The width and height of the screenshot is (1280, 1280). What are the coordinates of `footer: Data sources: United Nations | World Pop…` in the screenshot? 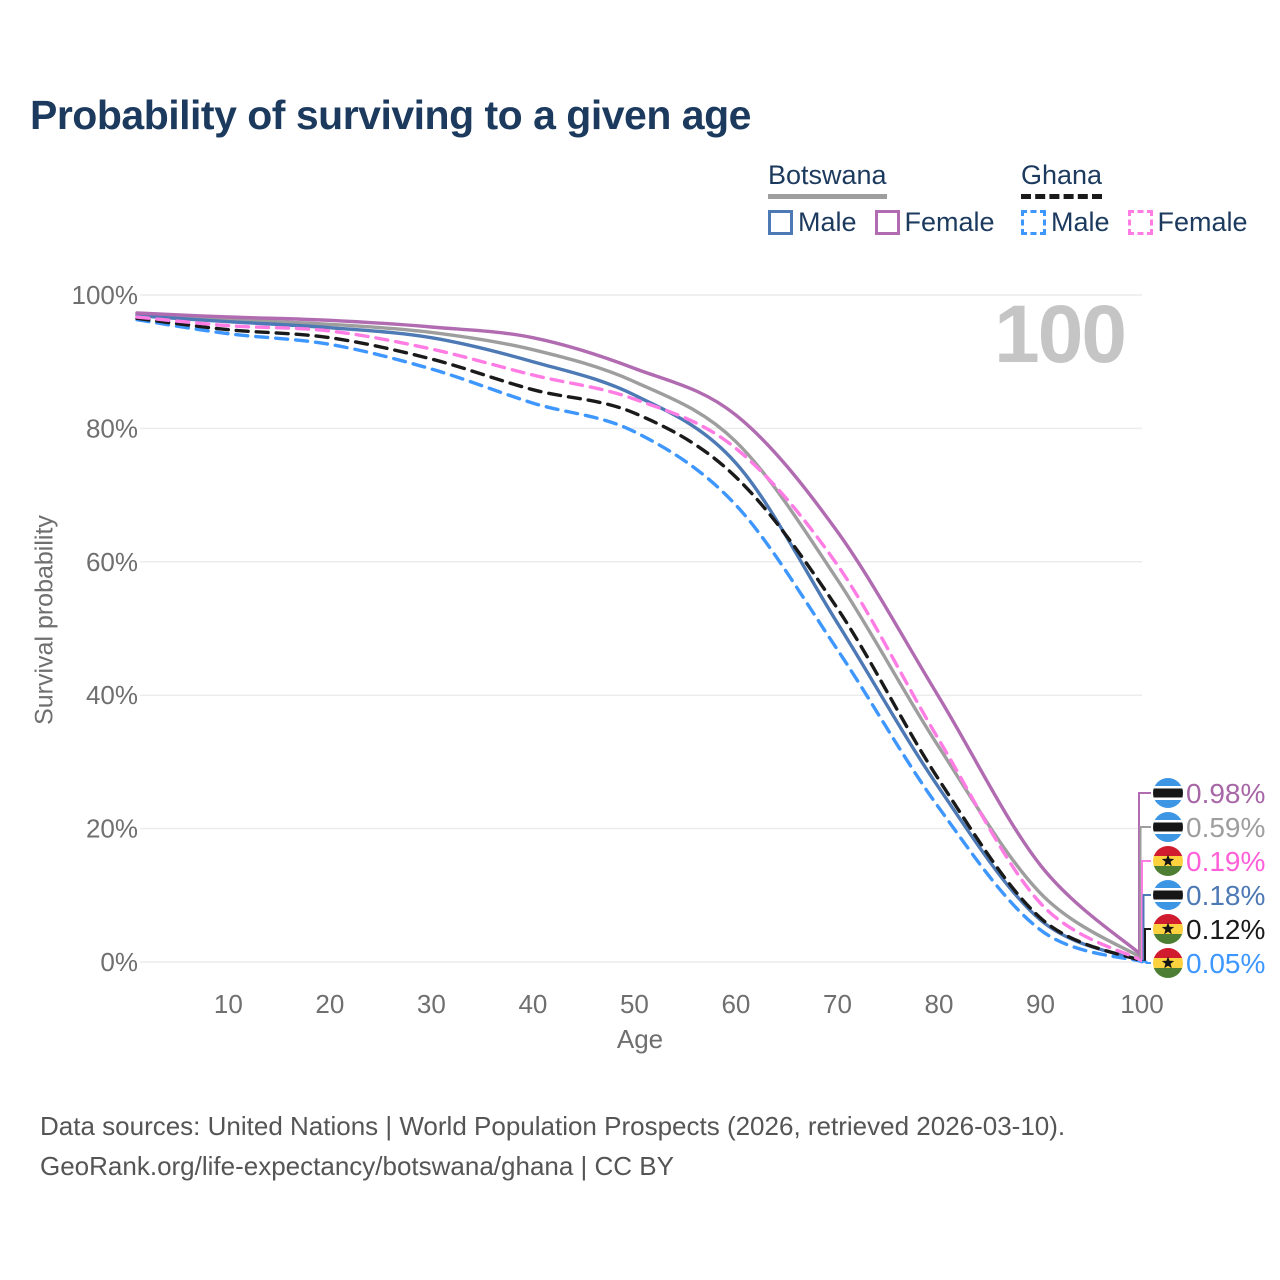 It's located at (552, 1146).